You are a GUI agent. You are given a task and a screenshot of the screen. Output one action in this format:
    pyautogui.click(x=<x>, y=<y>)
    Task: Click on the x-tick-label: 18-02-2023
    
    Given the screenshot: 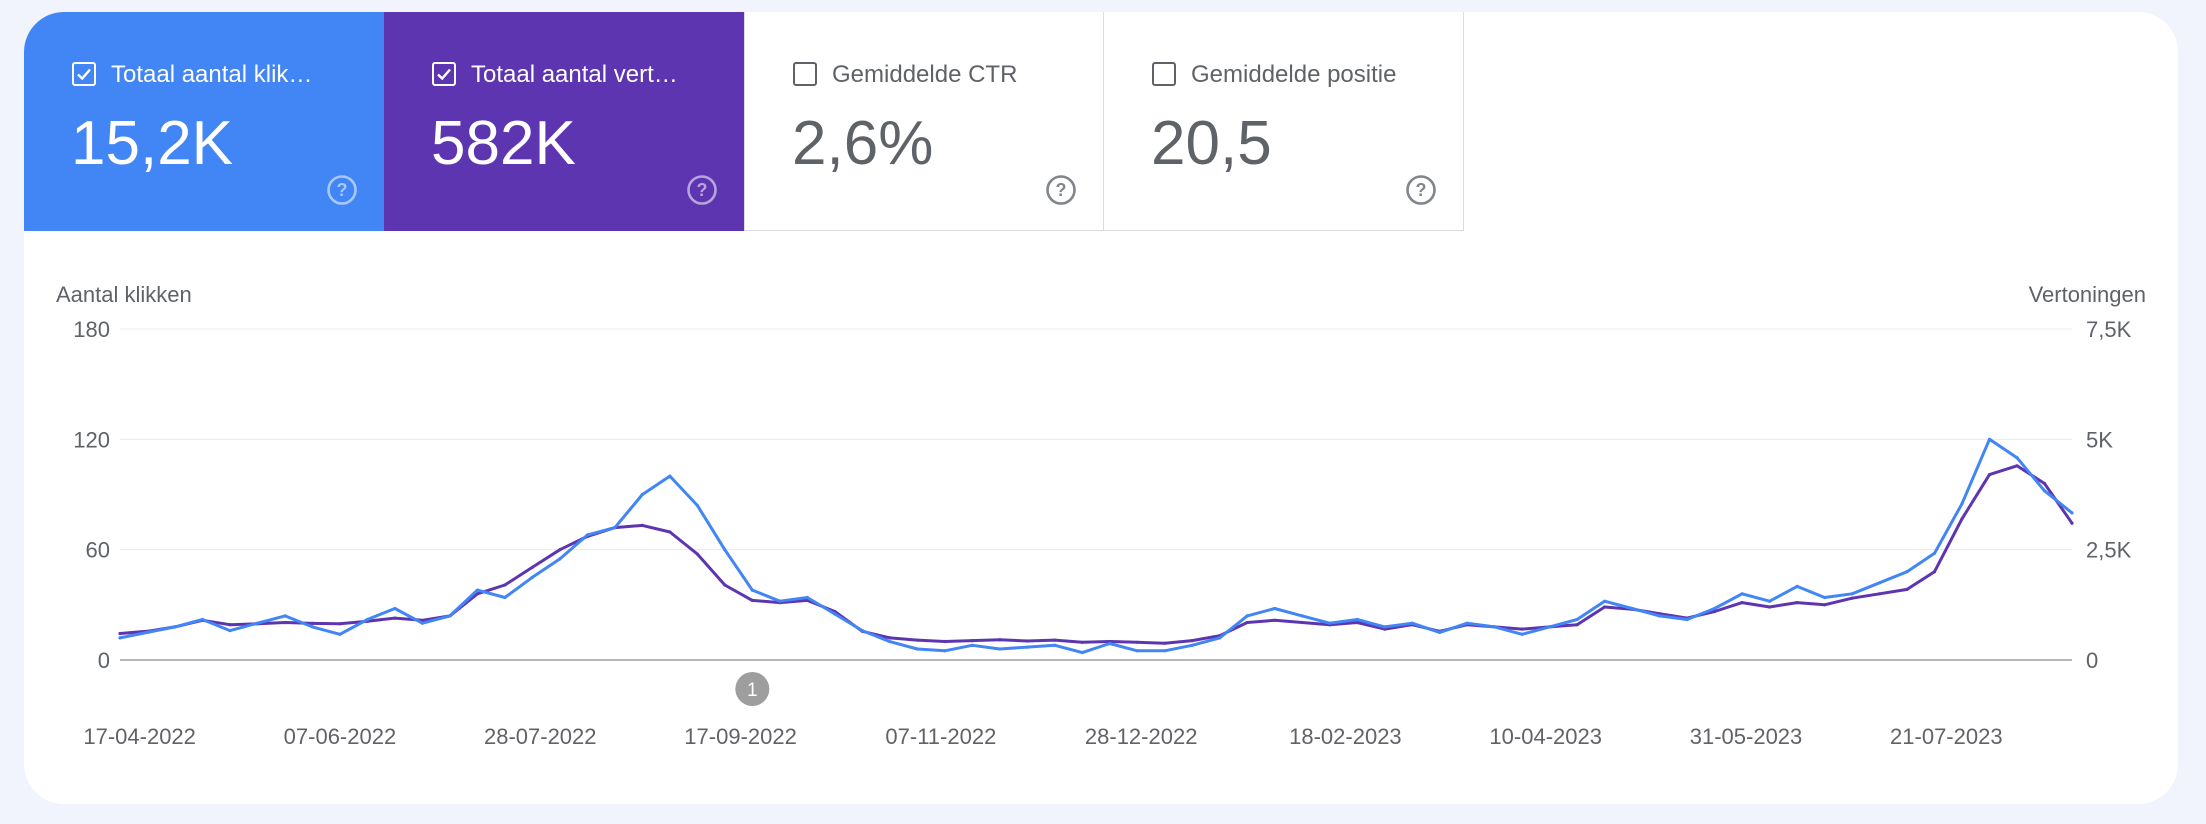 What is the action you would take?
    pyautogui.click(x=1345, y=736)
    